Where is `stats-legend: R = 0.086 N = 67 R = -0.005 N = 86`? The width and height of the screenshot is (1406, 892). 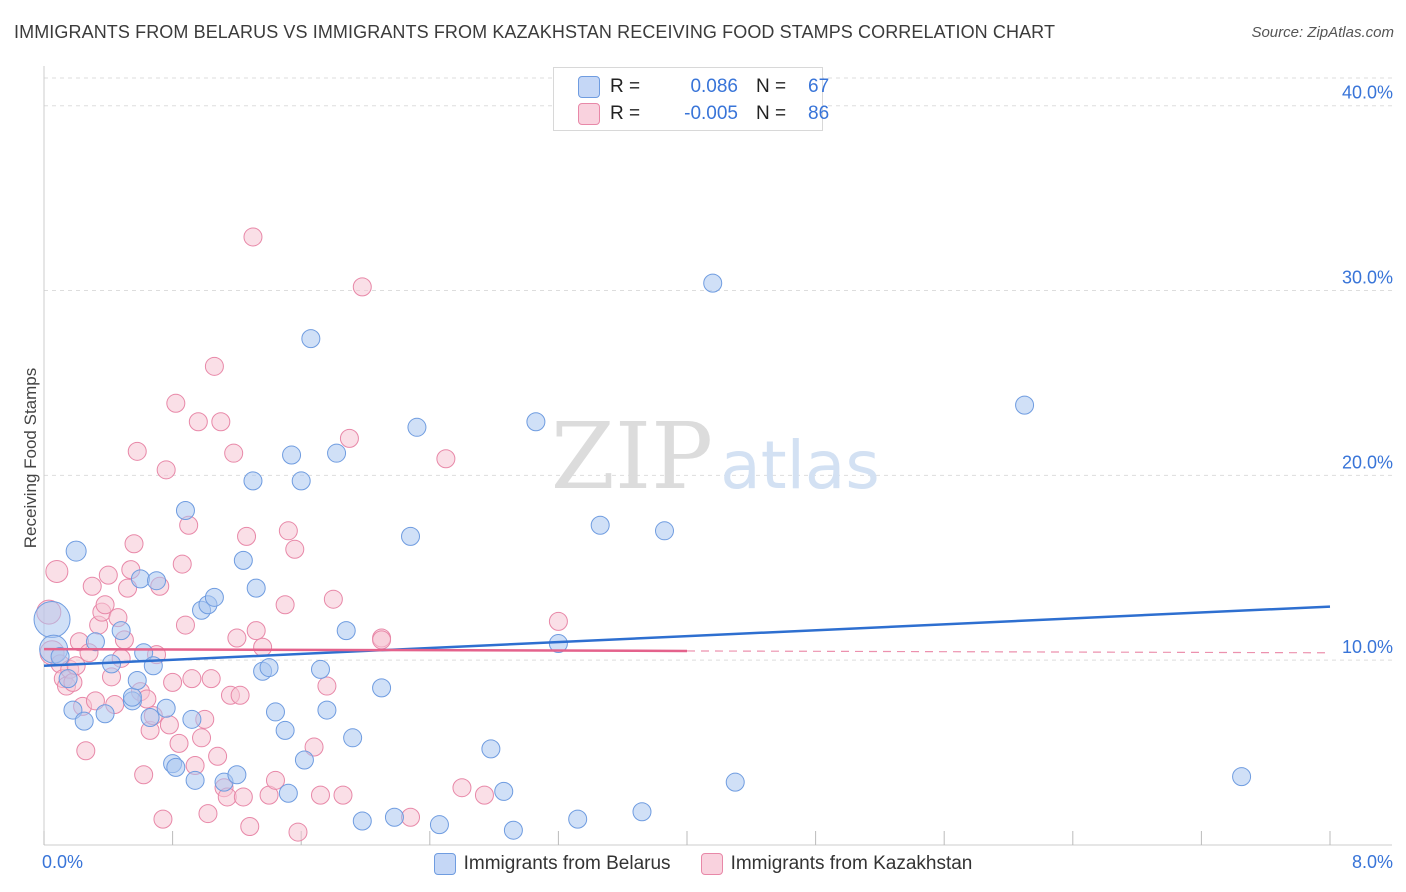
stats-legend: R = 0.086 N = 67 R = -0.005 N = 86 is located at coordinates (691, 99).